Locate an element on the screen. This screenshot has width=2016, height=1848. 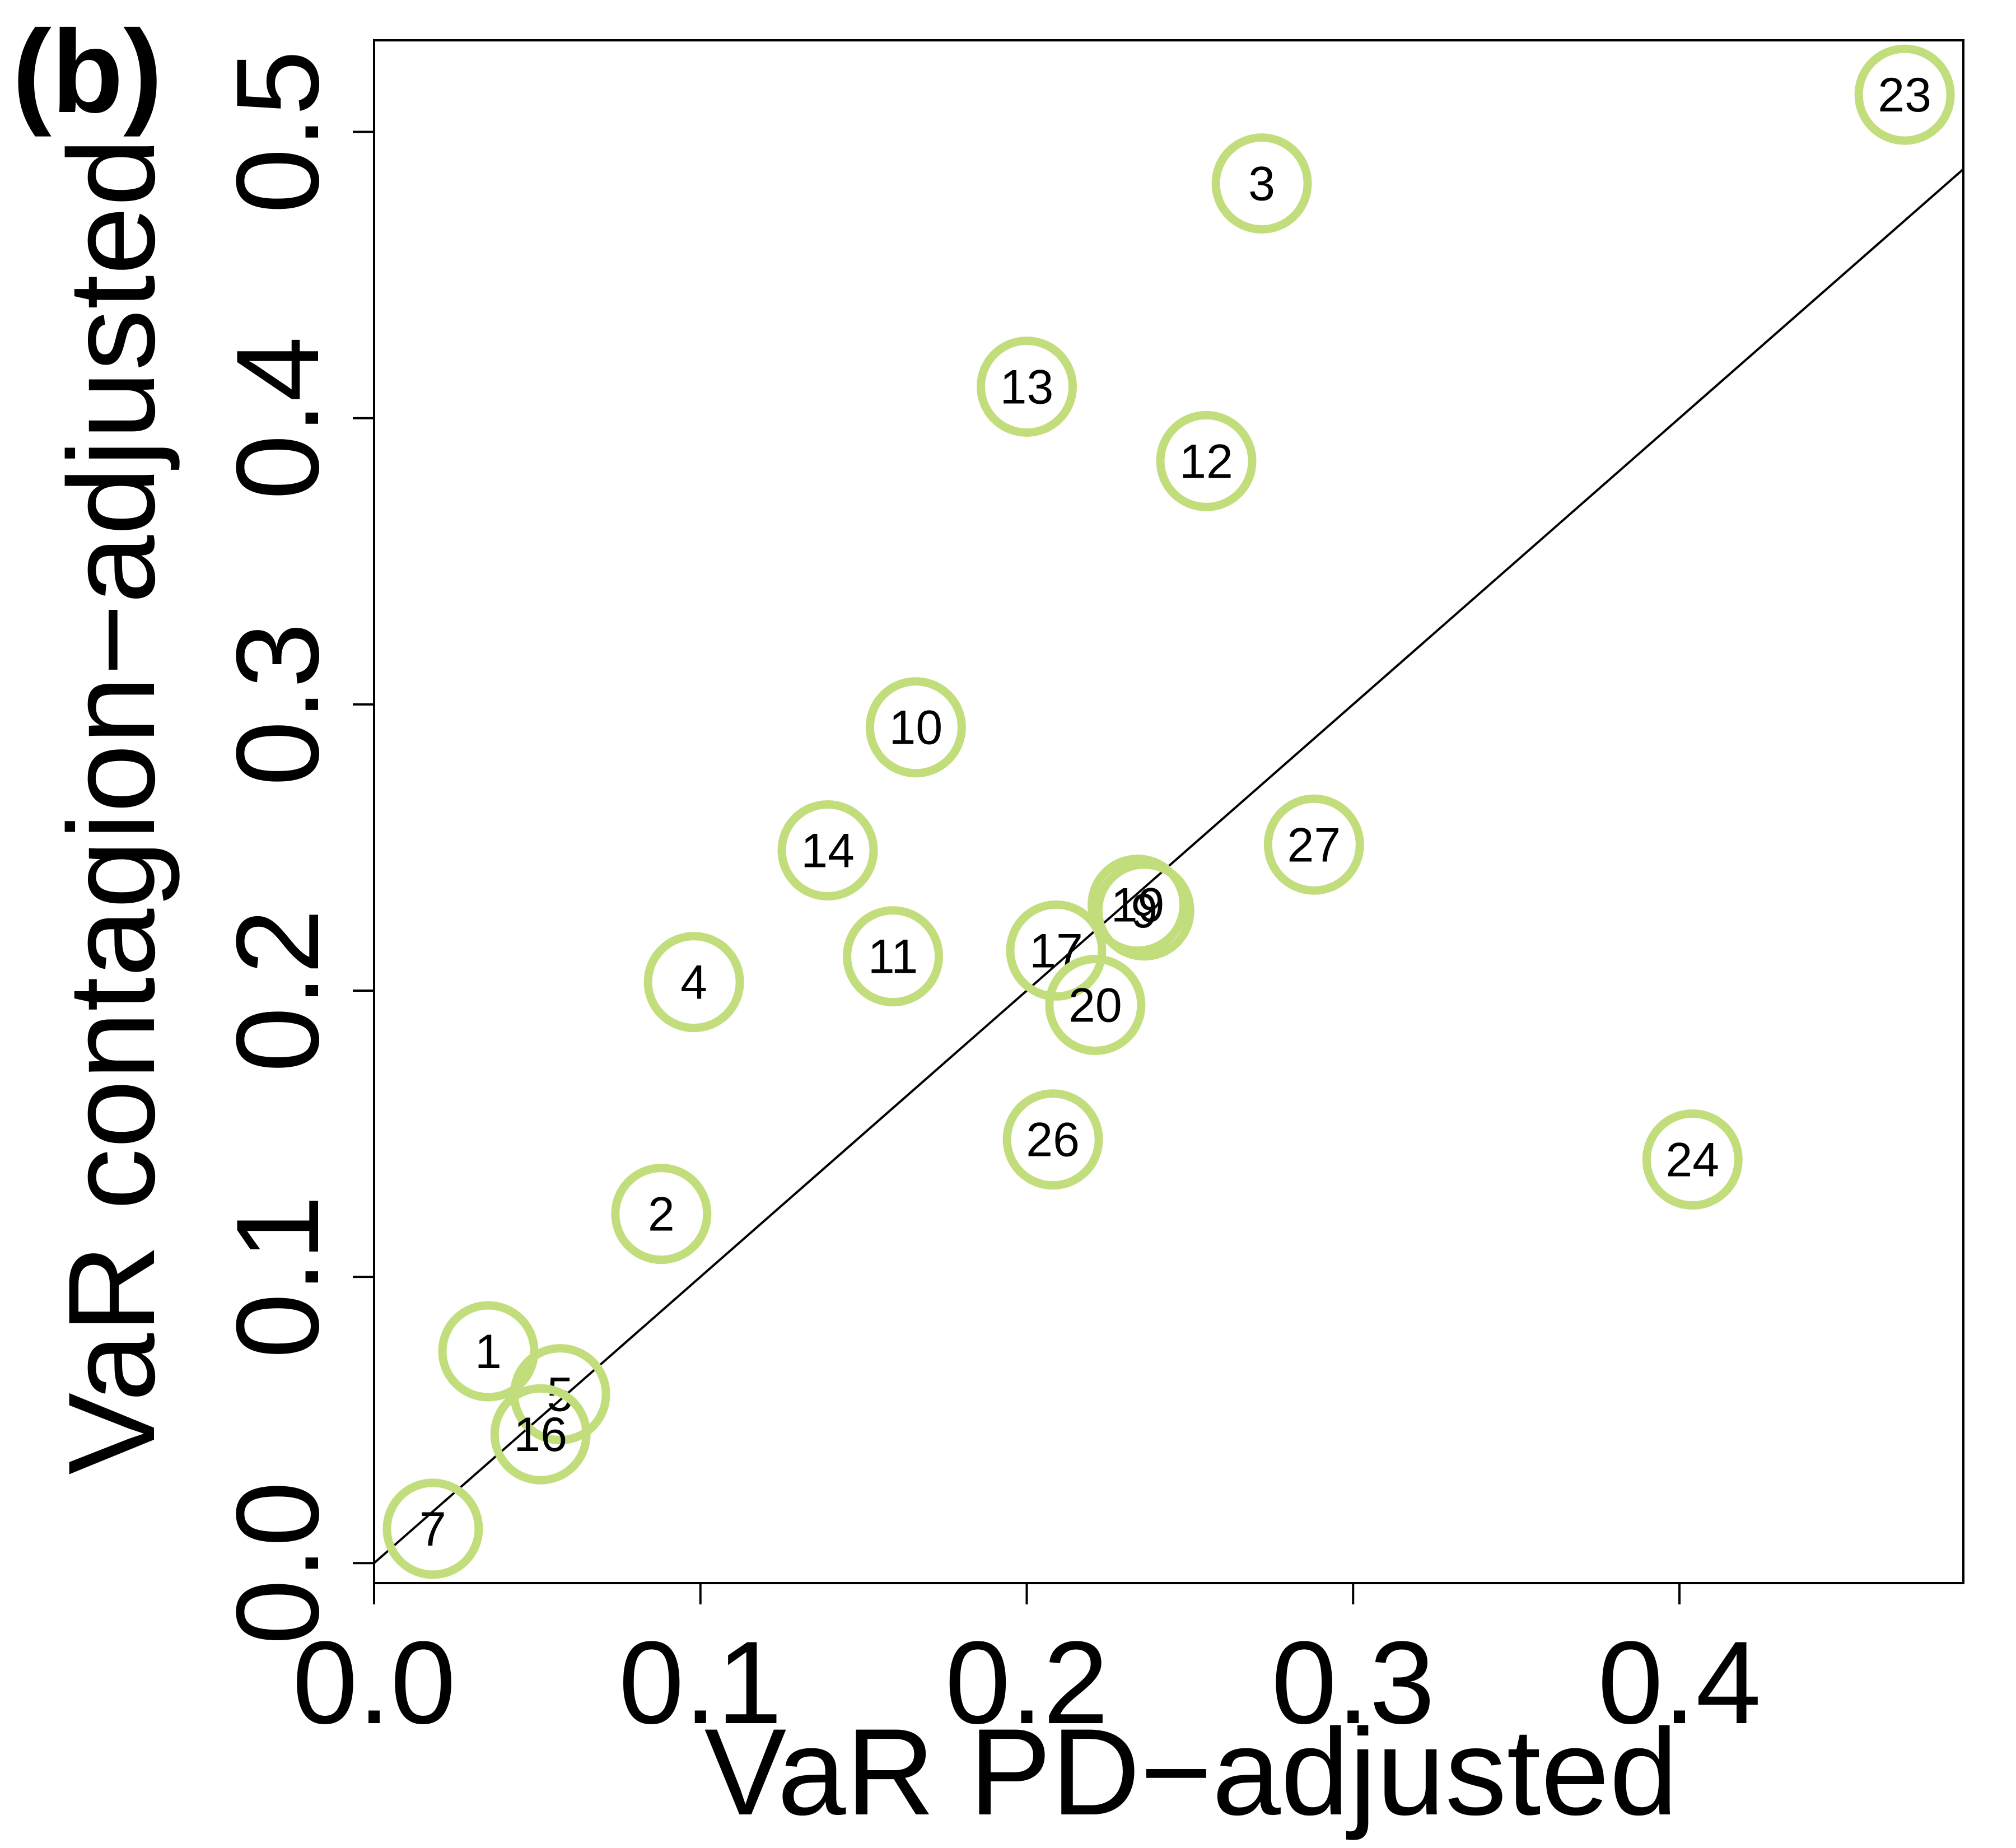
point-label-17: 17 is located at coordinates (1056, 951).